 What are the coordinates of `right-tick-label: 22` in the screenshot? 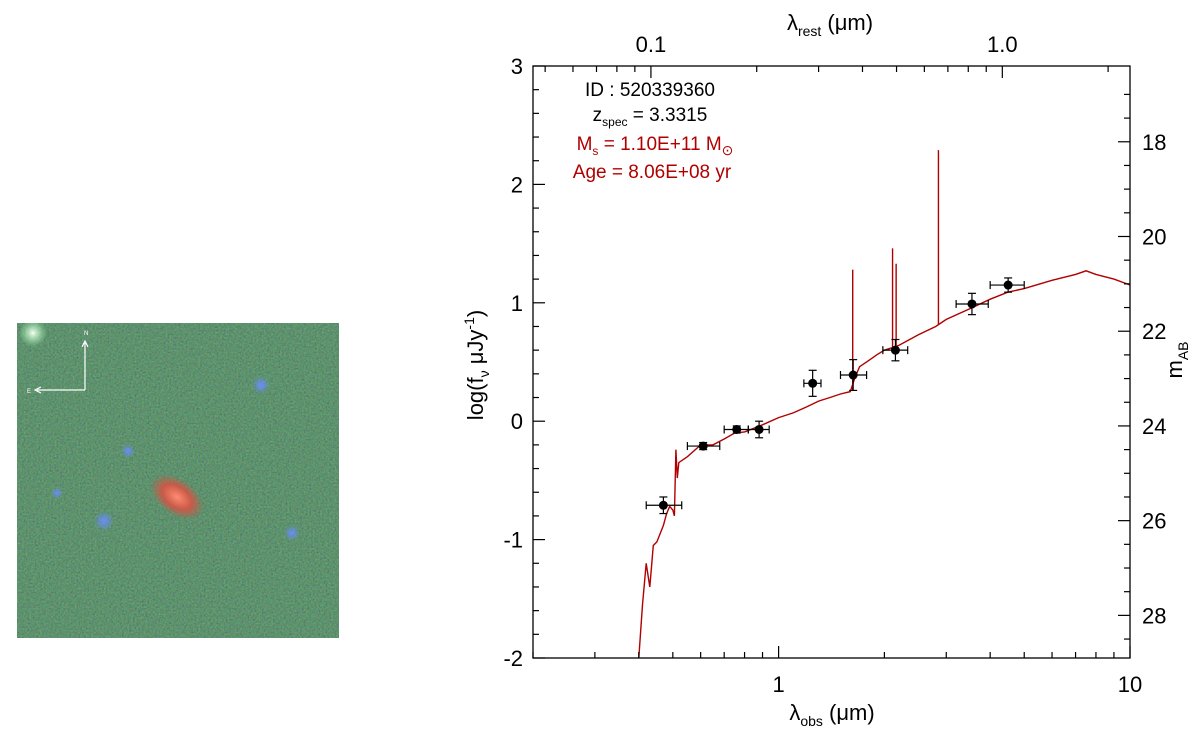 It's located at (1154, 331).